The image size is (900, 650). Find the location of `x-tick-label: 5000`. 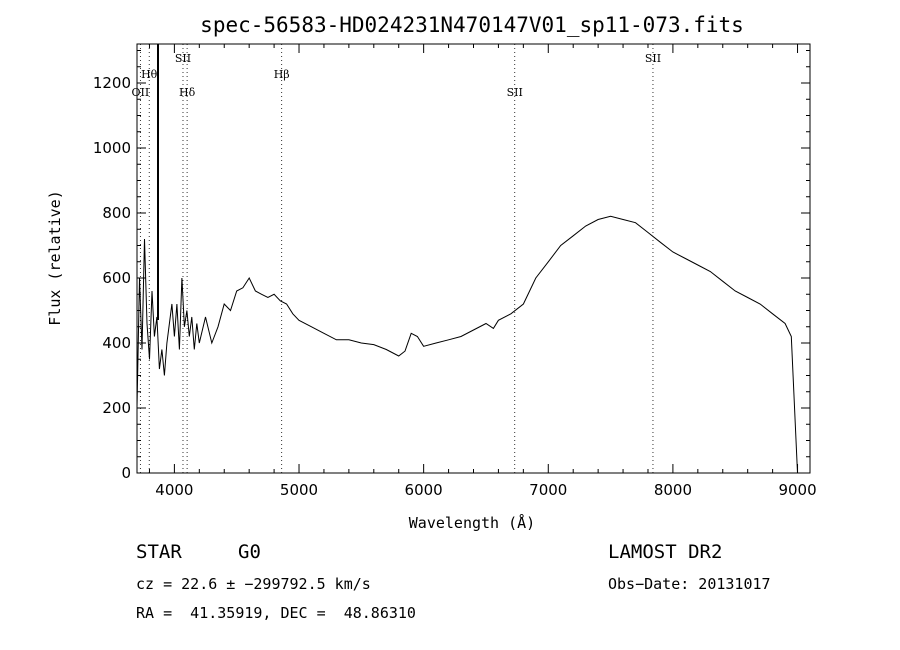

x-tick-label: 5000 is located at coordinates (299, 490).